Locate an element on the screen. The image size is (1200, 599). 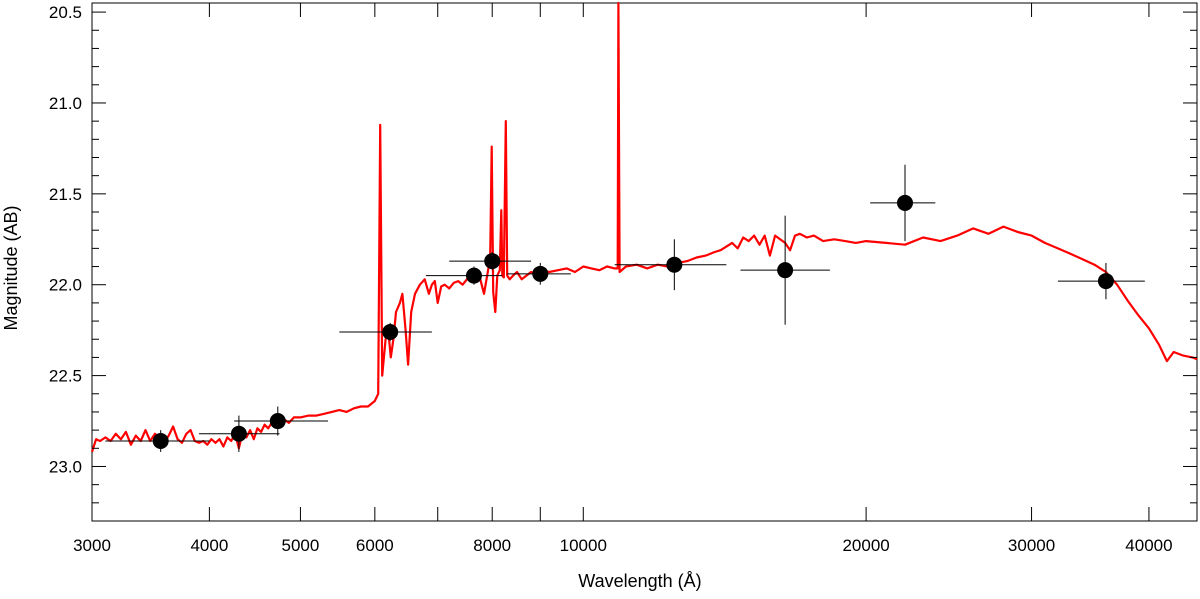
y-tick-label: 21.5 is located at coordinates (65, 194).